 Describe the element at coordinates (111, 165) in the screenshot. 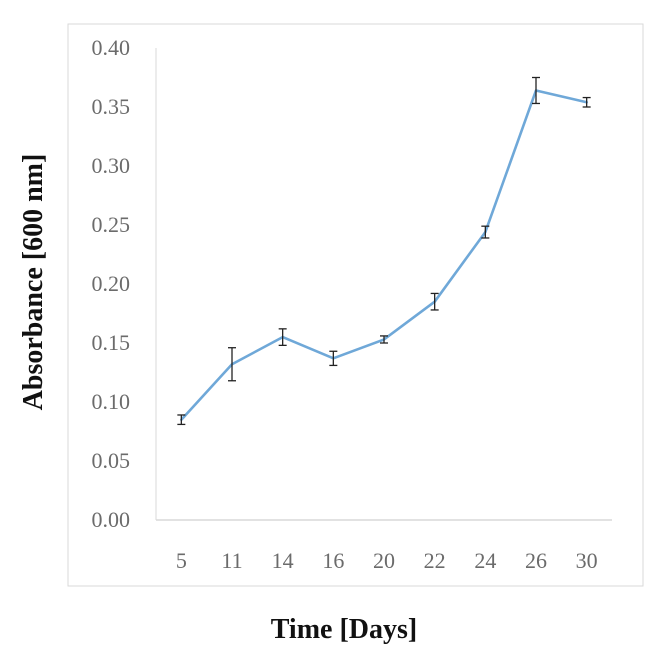

I see `y-tick-label: 0.30` at that location.